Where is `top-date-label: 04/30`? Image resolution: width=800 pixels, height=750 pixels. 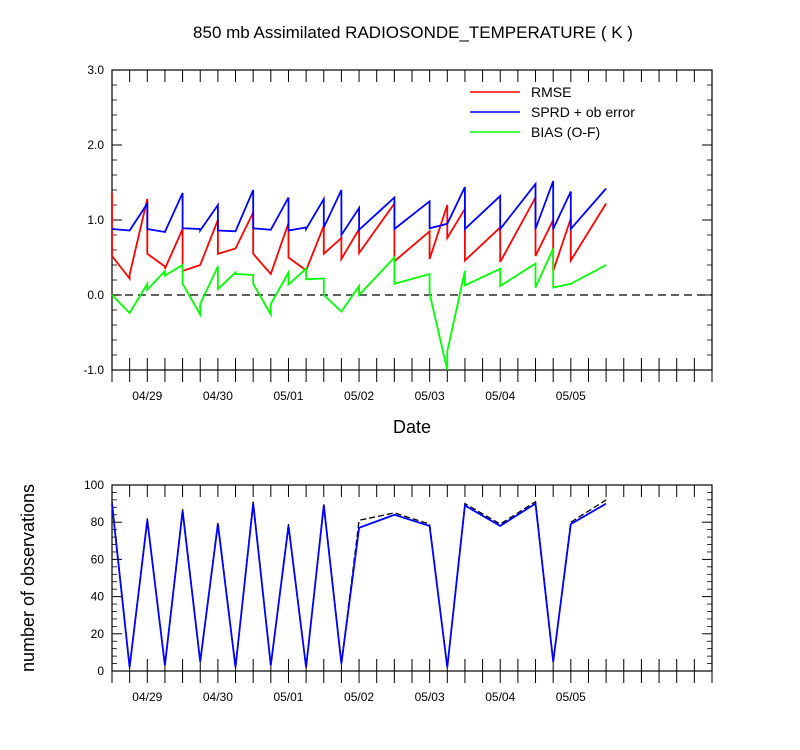 top-date-label: 04/30 is located at coordinates (218, 396).